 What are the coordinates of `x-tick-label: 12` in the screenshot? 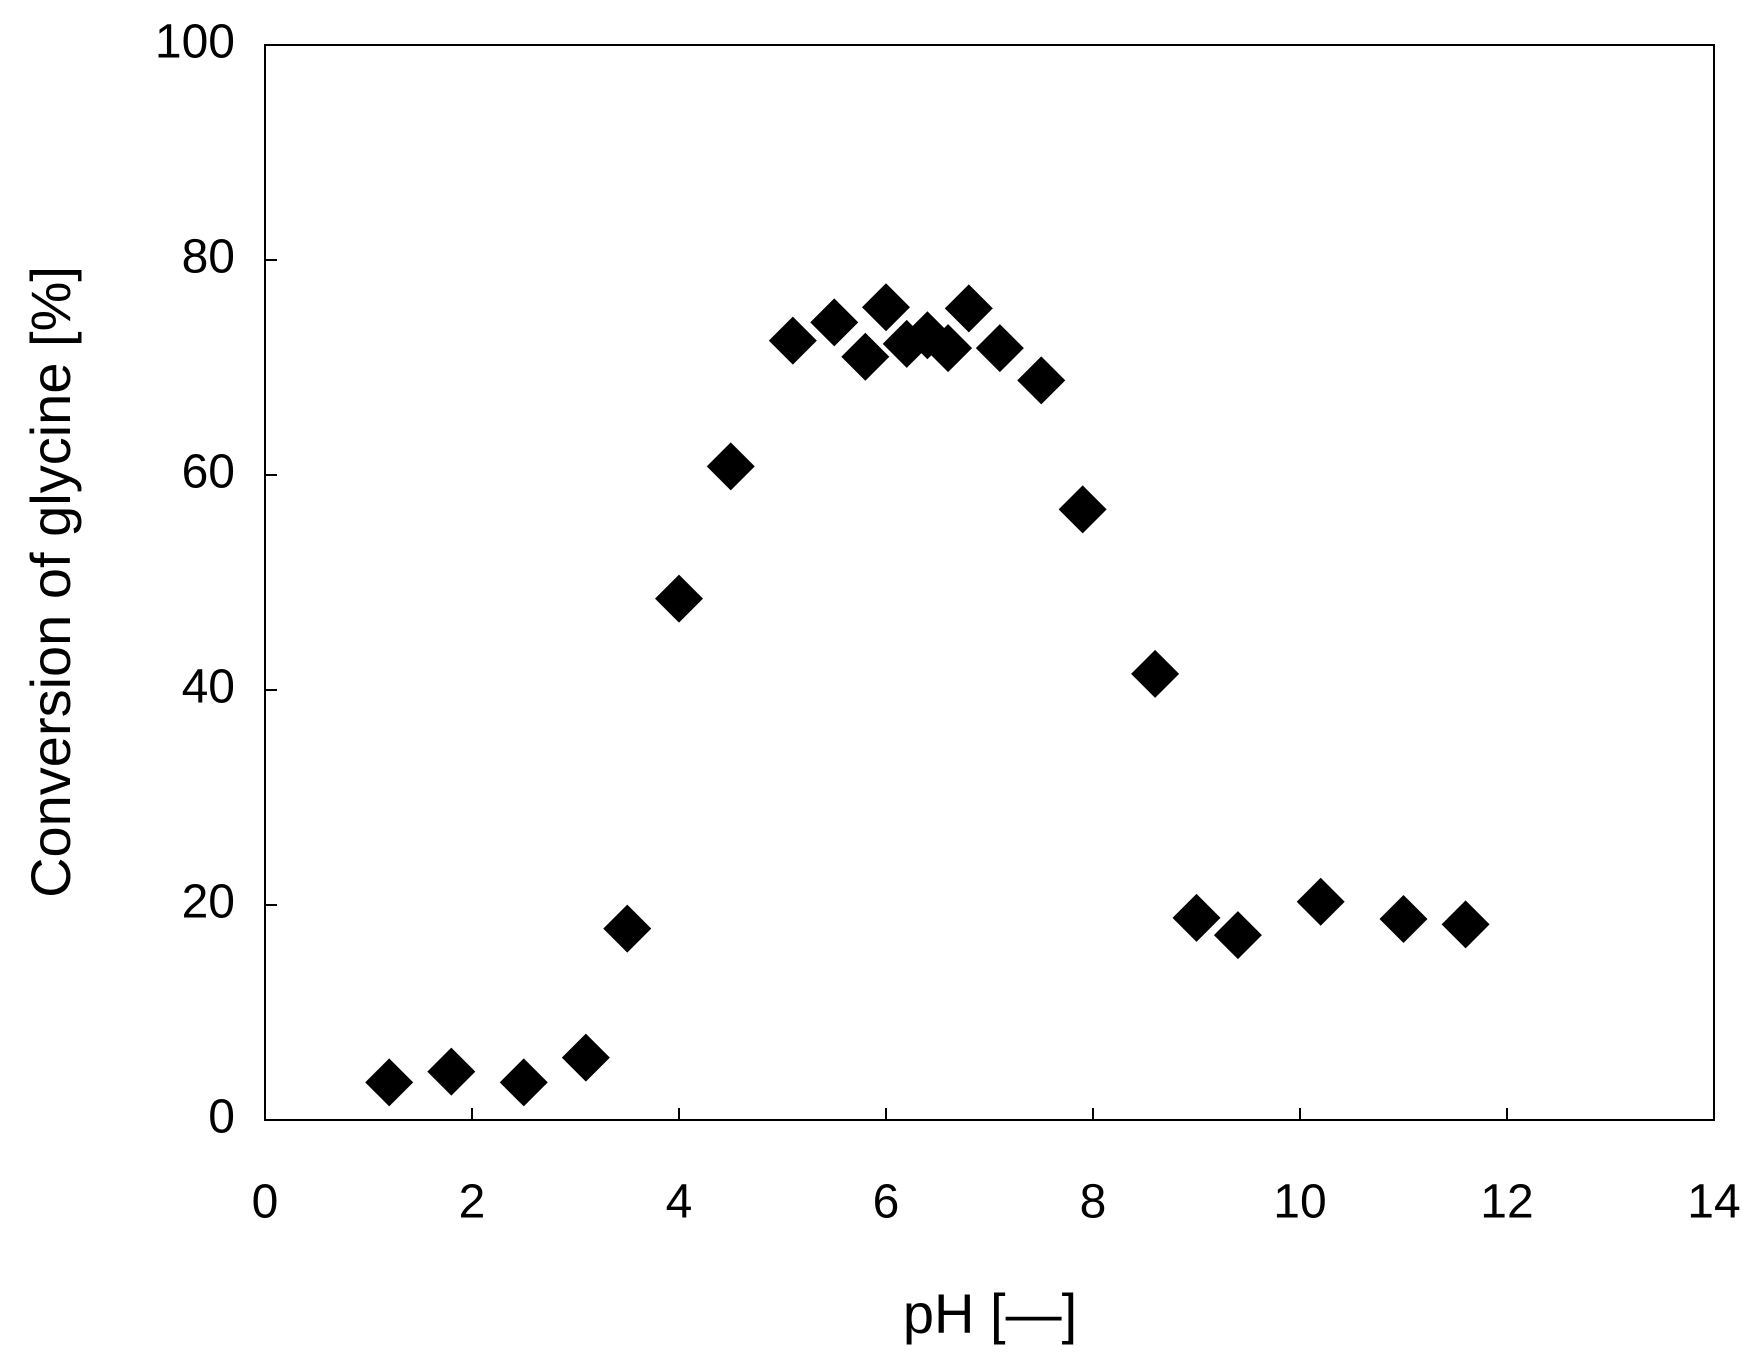 It's located at (1506, 1202).